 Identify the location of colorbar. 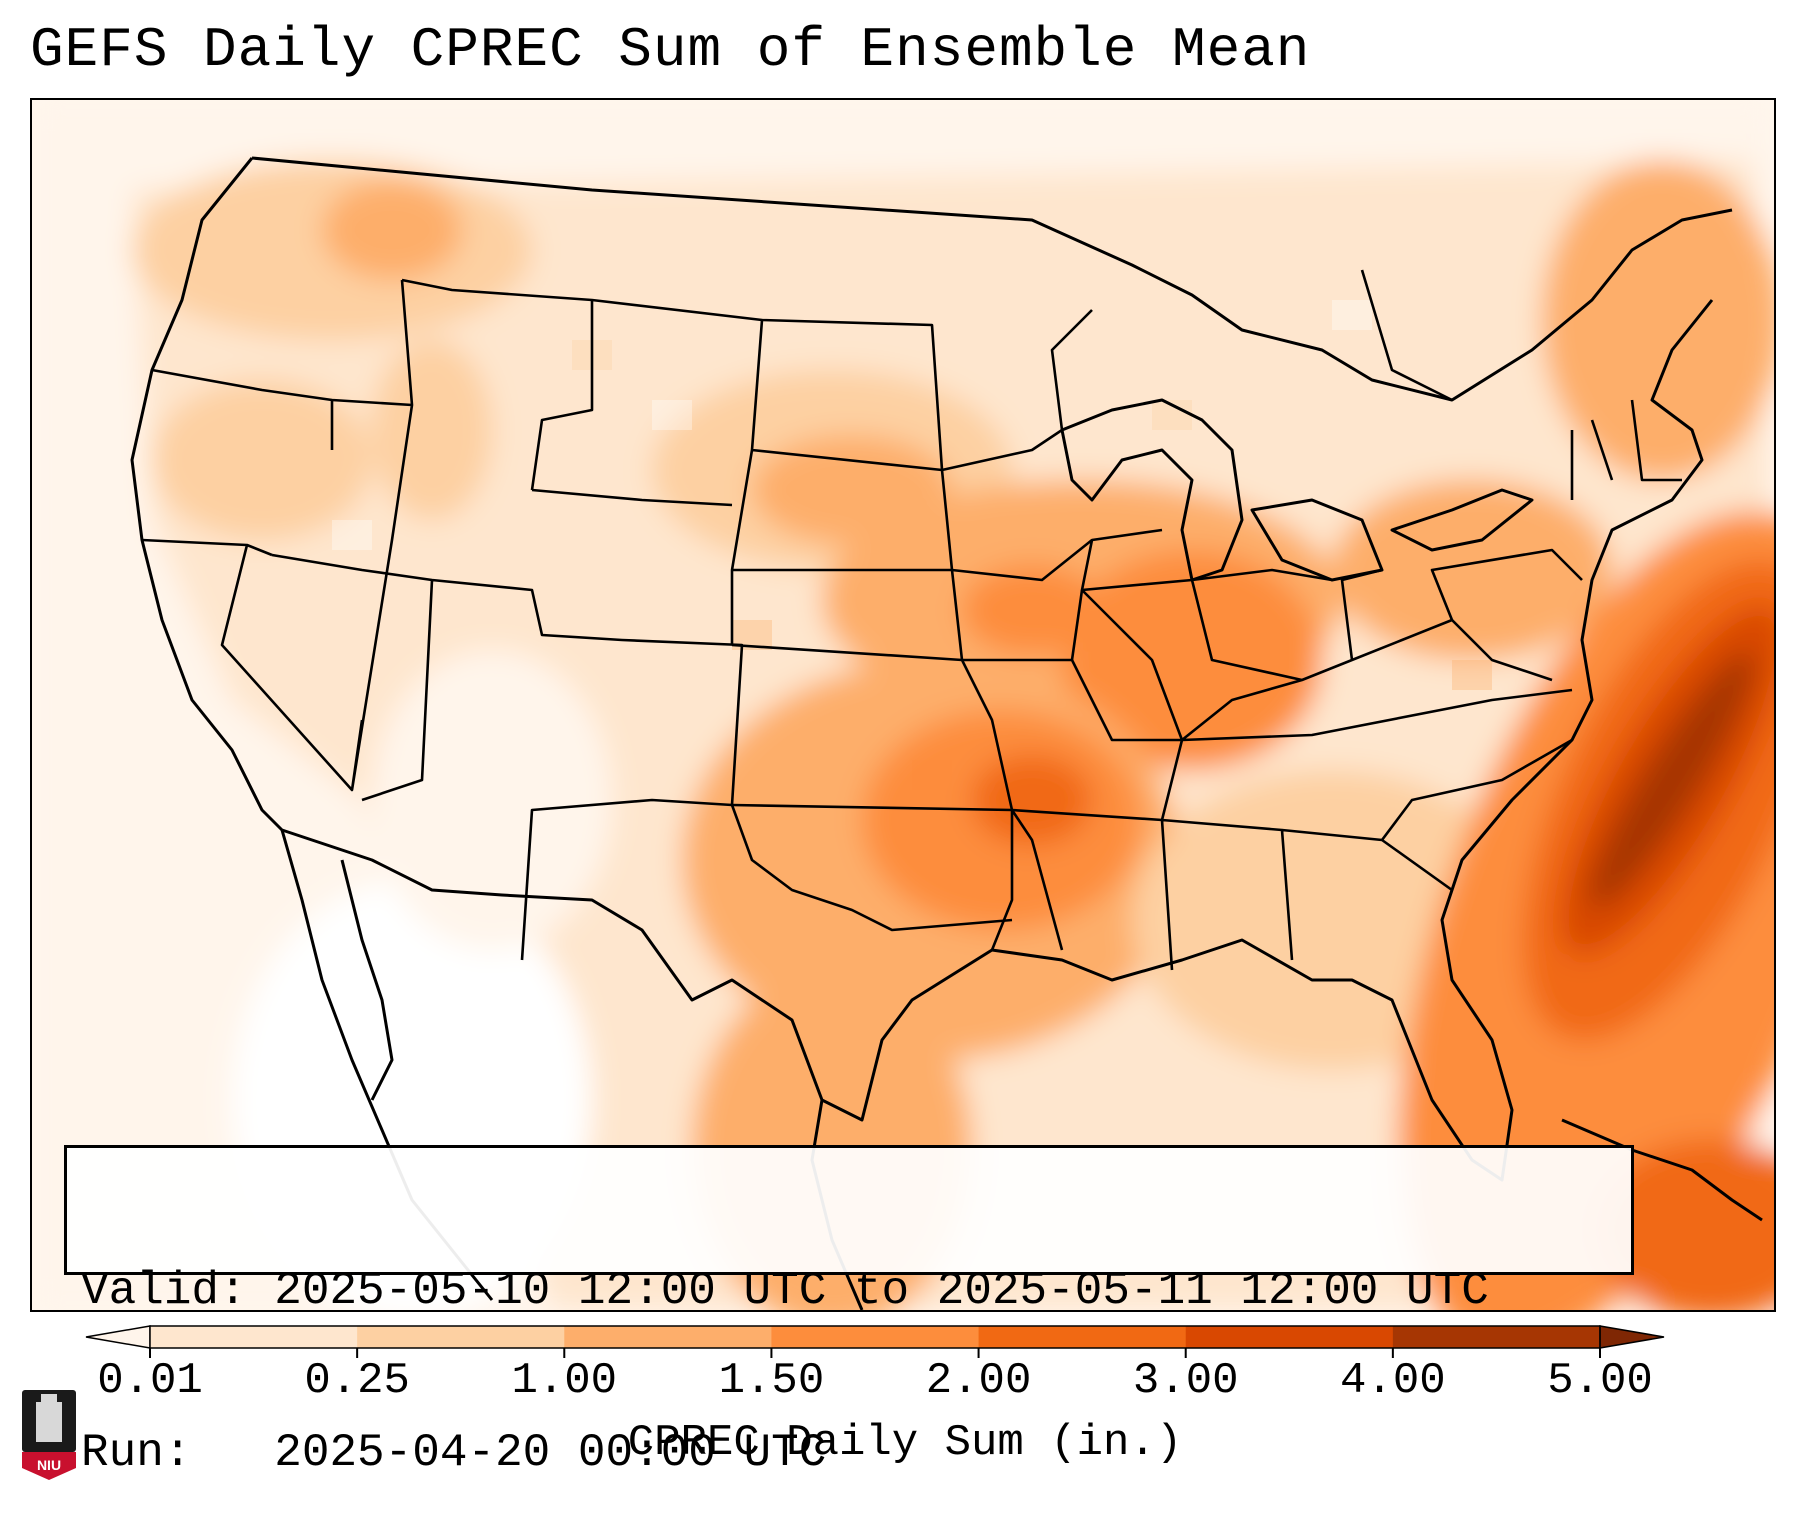
(875, 1341).